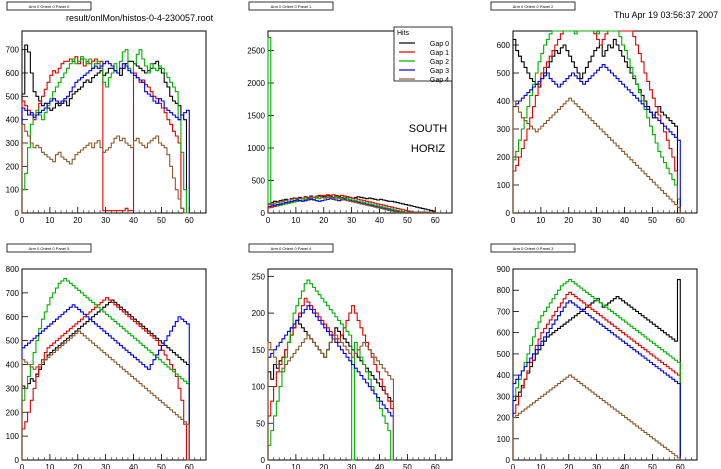  Describe the element at coordinates (428, 129) in the screenshot. I see `south-label: SOUTH` at that location.